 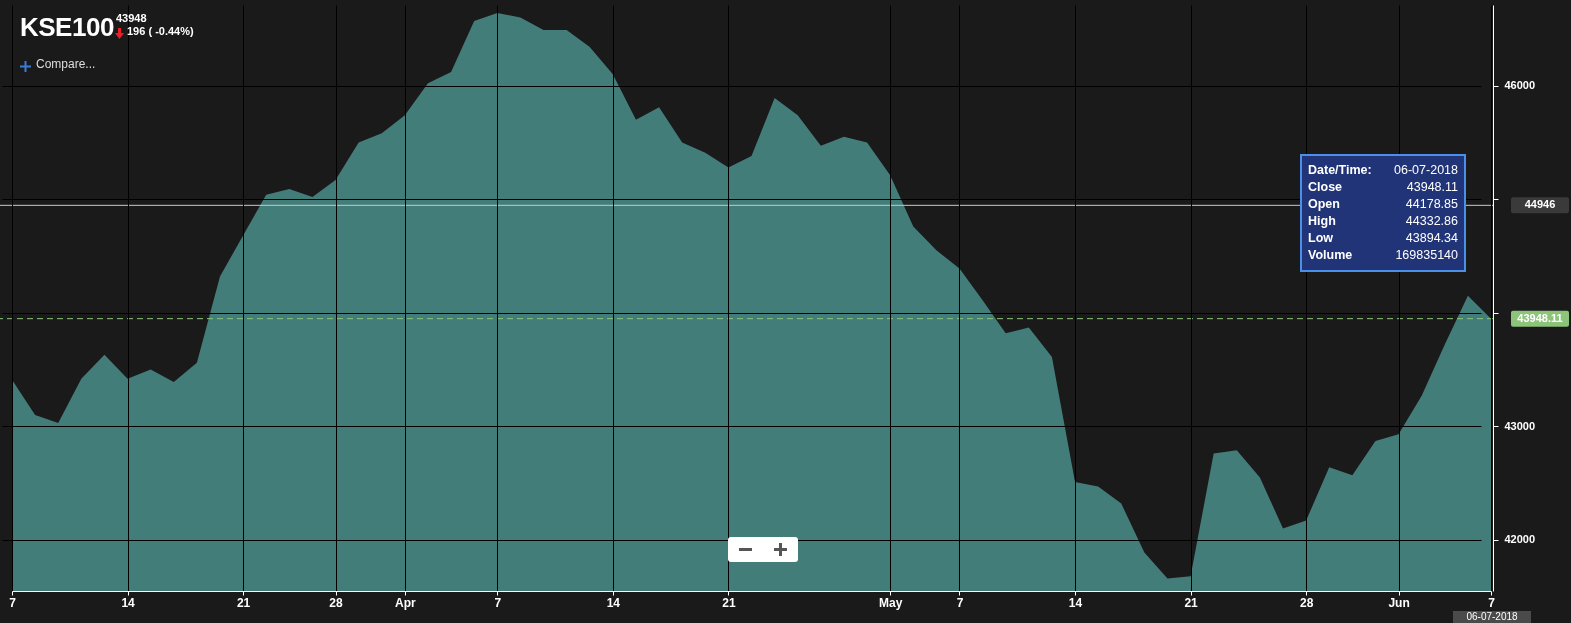 I want to click on x-tick-label: Apr, so click(x=406, y=602).